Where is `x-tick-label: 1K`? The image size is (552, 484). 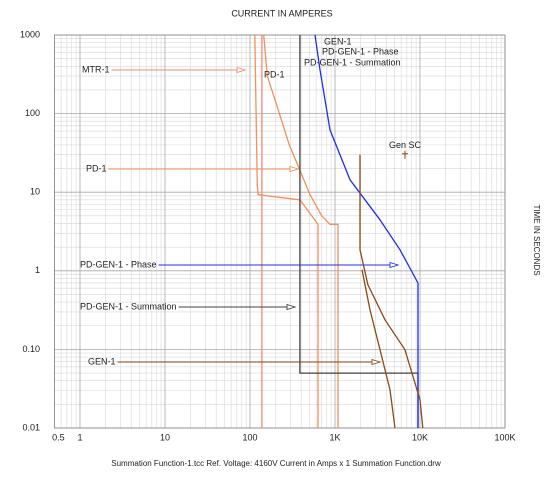 x-tick-label: 1K is located at coordinates (334, 437).